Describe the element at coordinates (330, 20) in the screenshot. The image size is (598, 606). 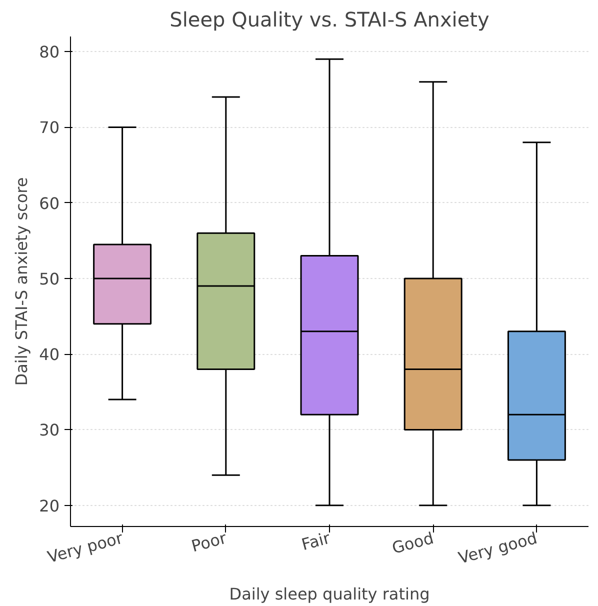
I see `chart-title: Sleep Quality vs. STAI-S Anxiety` at that location.